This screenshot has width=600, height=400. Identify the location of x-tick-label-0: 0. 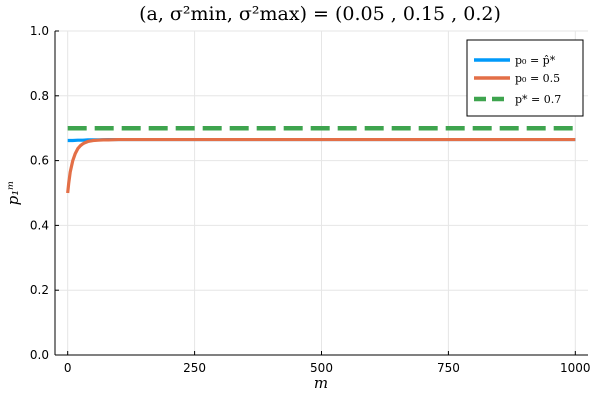
(68, 368).